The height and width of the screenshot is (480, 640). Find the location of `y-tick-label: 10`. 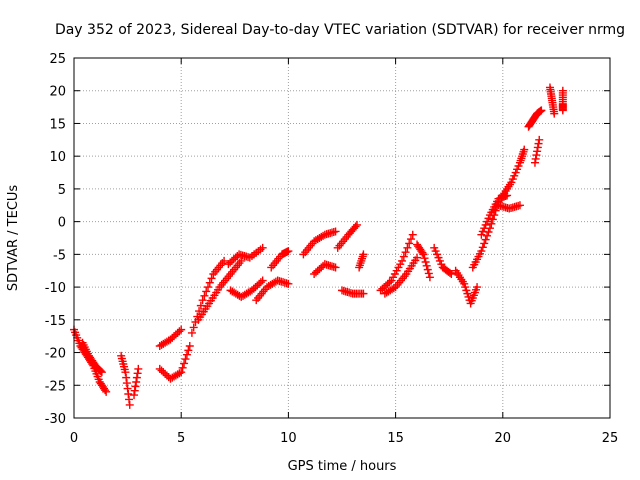

y-tick-label: 10 is located at coordinates (57, 157).